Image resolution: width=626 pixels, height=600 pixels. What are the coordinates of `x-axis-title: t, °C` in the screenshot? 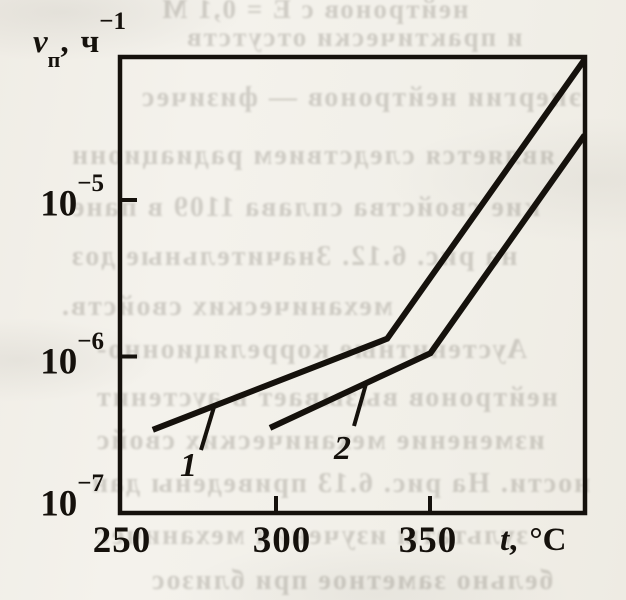 It's located at (533, 540).